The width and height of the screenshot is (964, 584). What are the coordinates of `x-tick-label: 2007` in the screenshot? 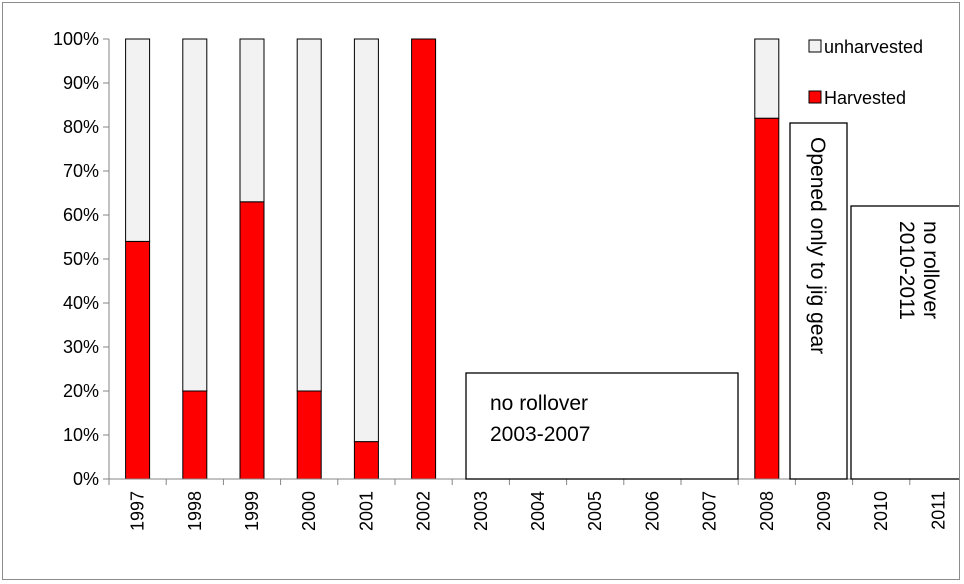 It's located at (710, 511).